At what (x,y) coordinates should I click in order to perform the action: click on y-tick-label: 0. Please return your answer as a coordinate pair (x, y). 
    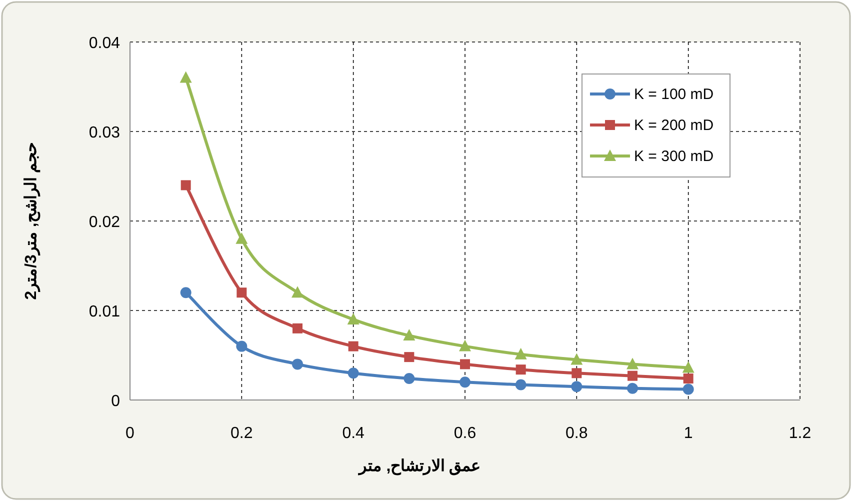
    Looking at the image, I should click on (115, 401).